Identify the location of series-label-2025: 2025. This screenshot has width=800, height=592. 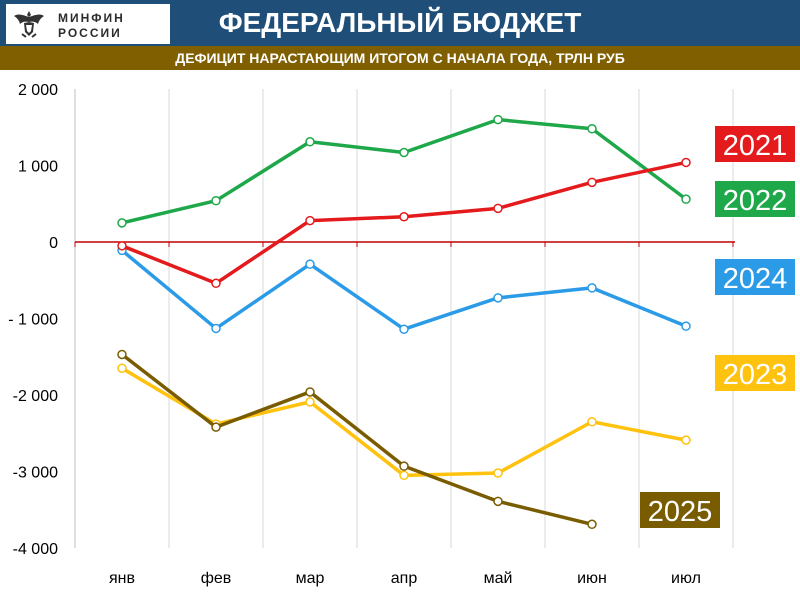
(680, 512).